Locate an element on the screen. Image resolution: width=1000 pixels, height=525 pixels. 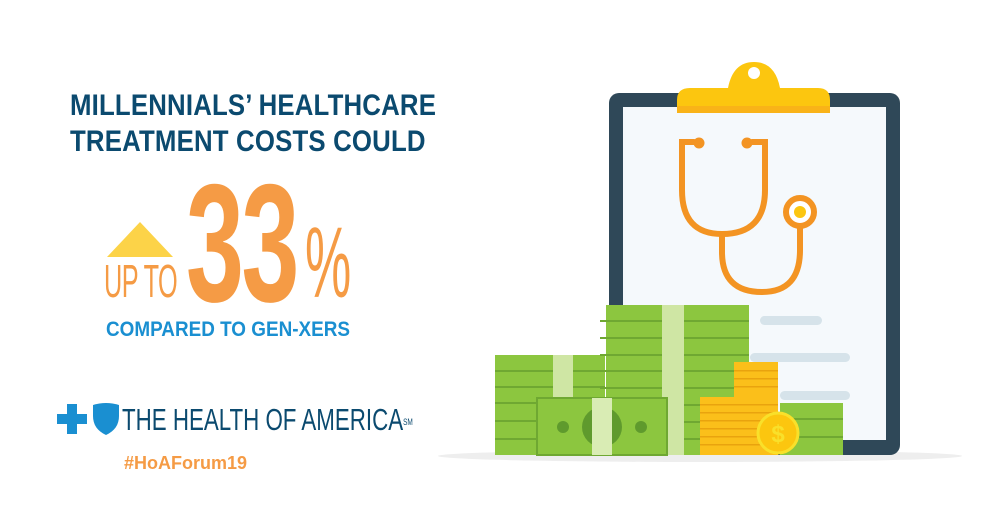
hashtag: #HoAForum19 is located at coordinates (186, 463).